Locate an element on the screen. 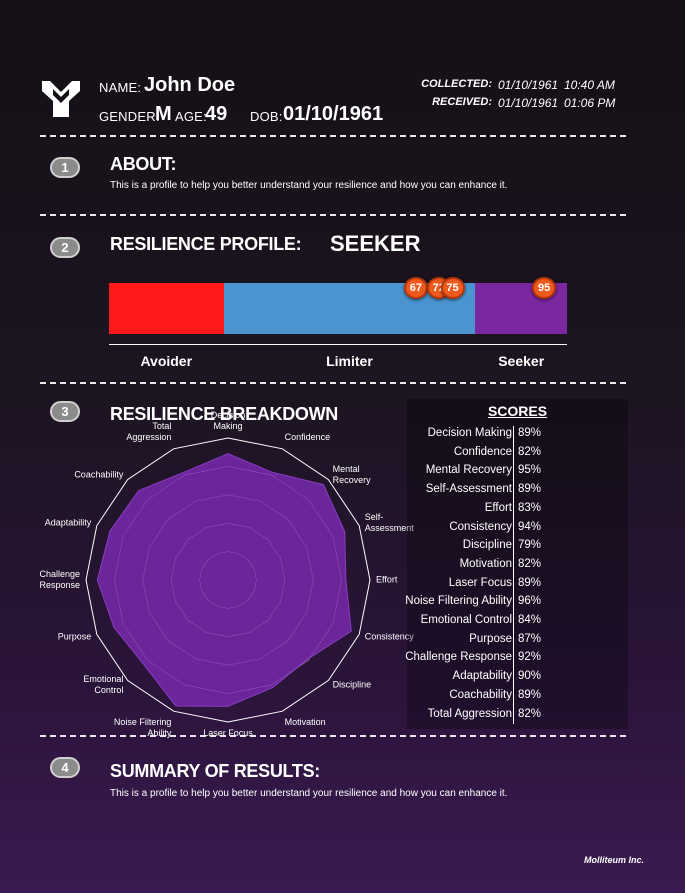  radar-axis-label: Mental Recovery is located at coordinates (352, 475).